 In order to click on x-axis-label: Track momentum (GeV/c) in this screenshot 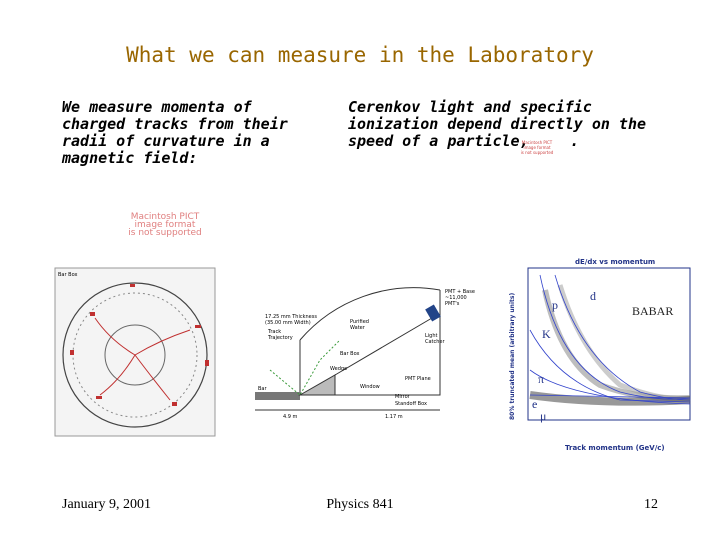, I will do `click(615, 448)`.